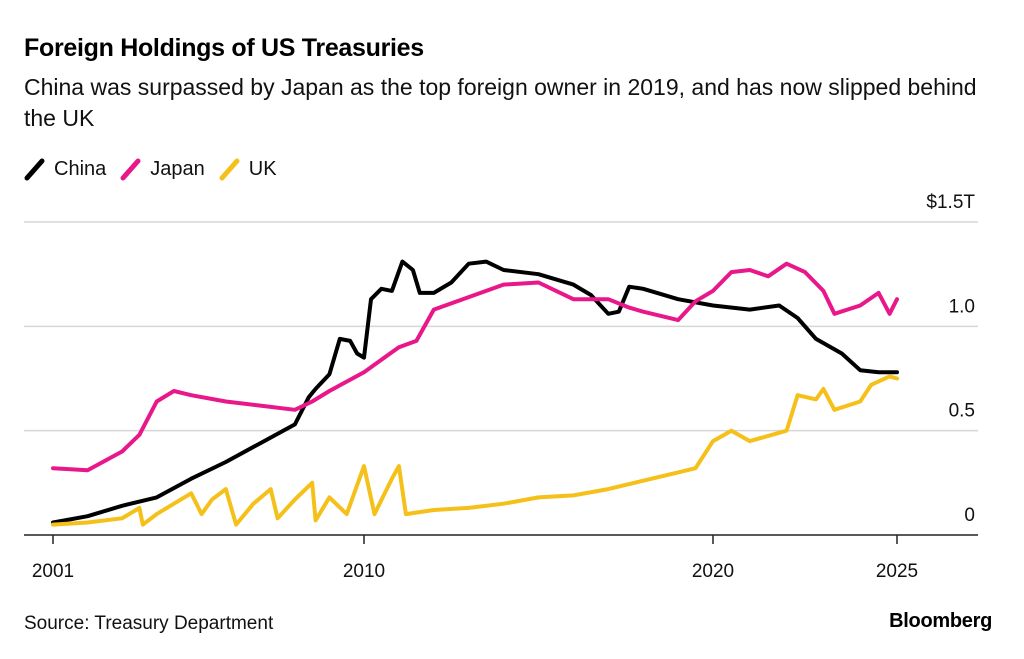  Describe the element at coordinates (969, 515) in the screenshot. I see `y-tick-label: 0` at that location.